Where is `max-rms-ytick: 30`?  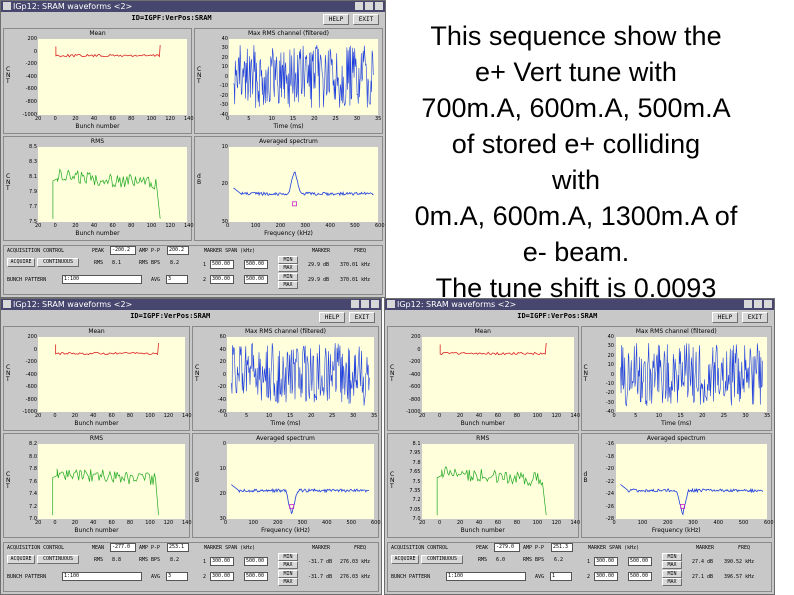
max-rms-ytick: 30 is located at coordinates (610, 346).